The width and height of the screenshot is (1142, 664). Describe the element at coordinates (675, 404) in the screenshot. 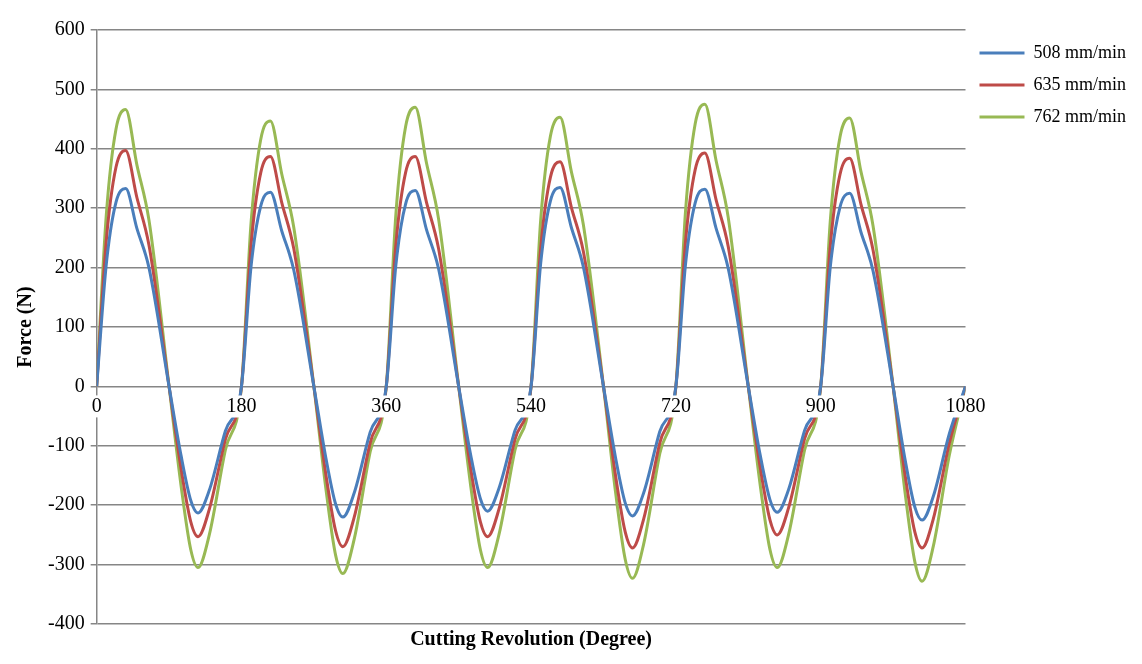

I see `x-tick-label: 720` at that location.